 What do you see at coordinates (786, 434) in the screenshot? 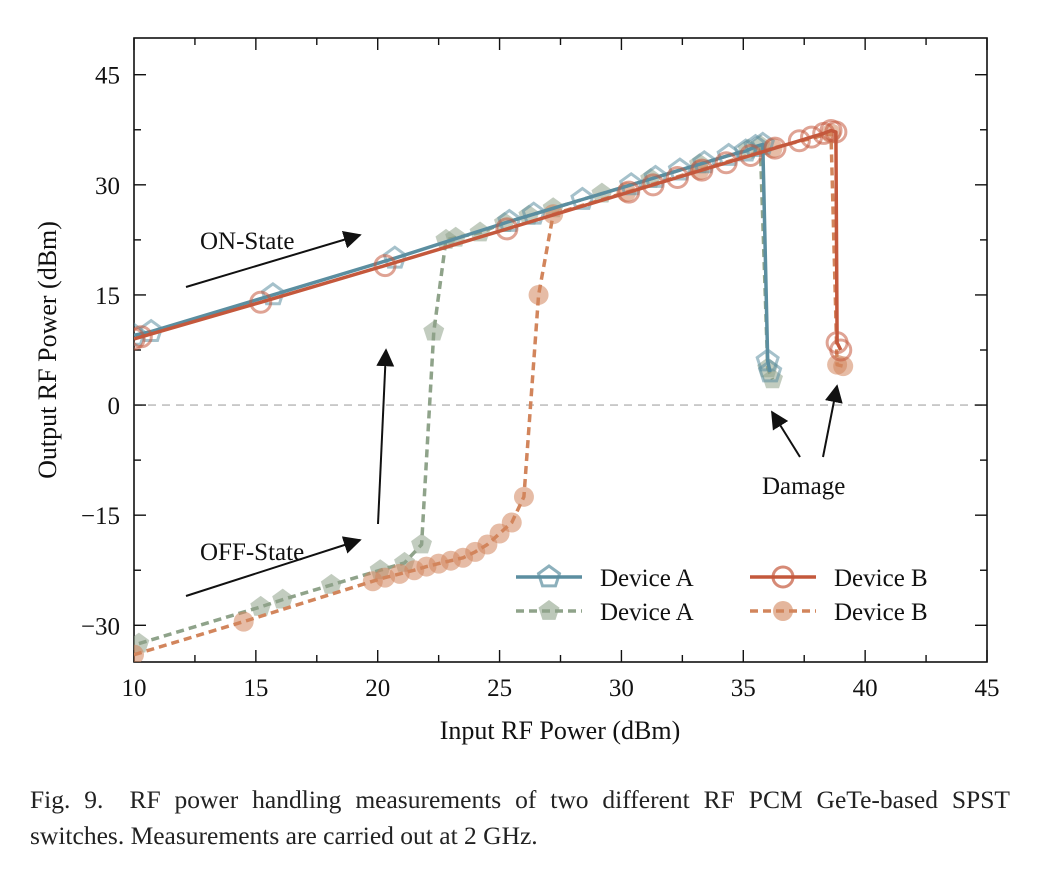
I see `damage-arrow-a` at bounding box center [786, 434].